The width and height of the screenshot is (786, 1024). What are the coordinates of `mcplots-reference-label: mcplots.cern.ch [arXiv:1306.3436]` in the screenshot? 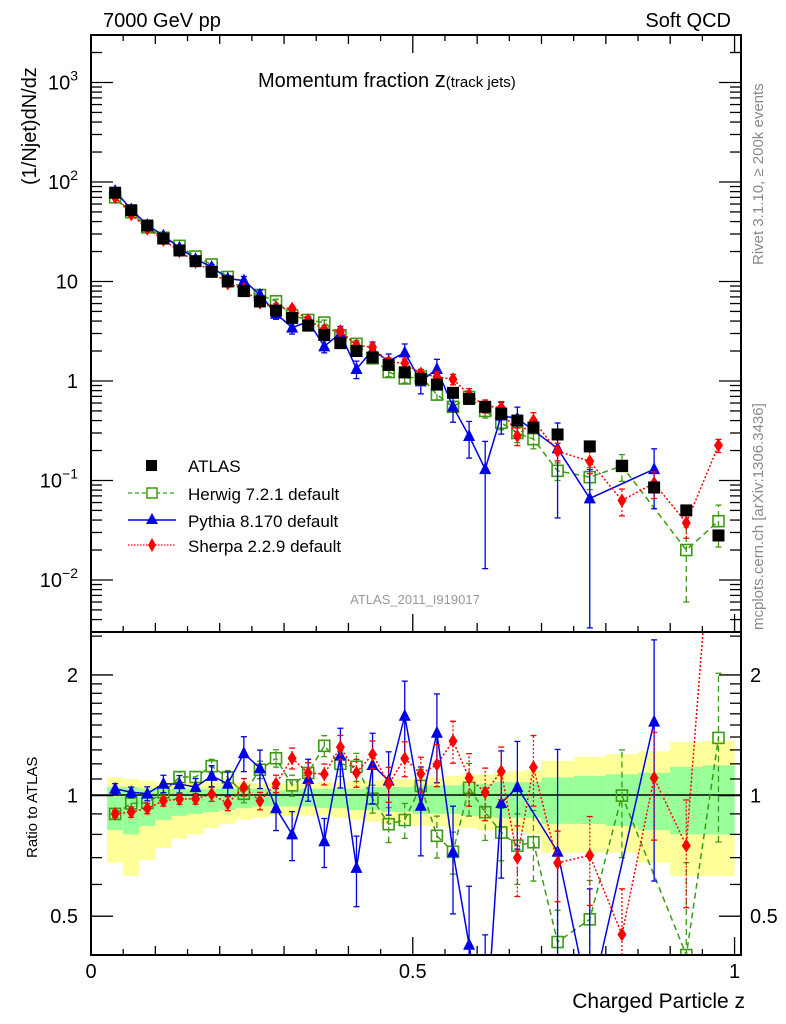 It's located at (758, 516).